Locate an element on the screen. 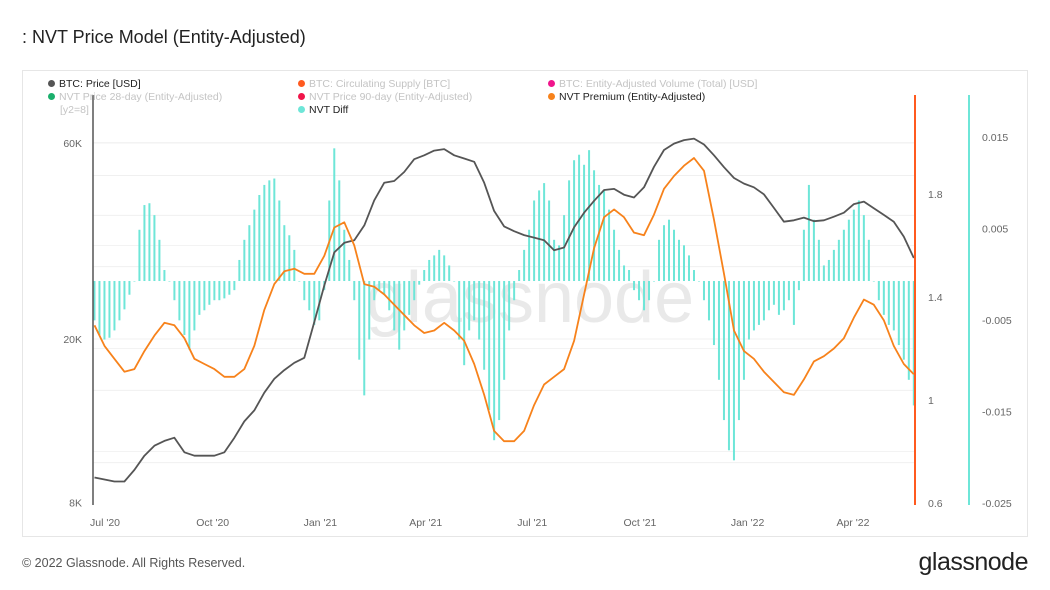  legend-item: NVT Price 28-day (Entity-Adjusted) is located at coordinates (135, 97).